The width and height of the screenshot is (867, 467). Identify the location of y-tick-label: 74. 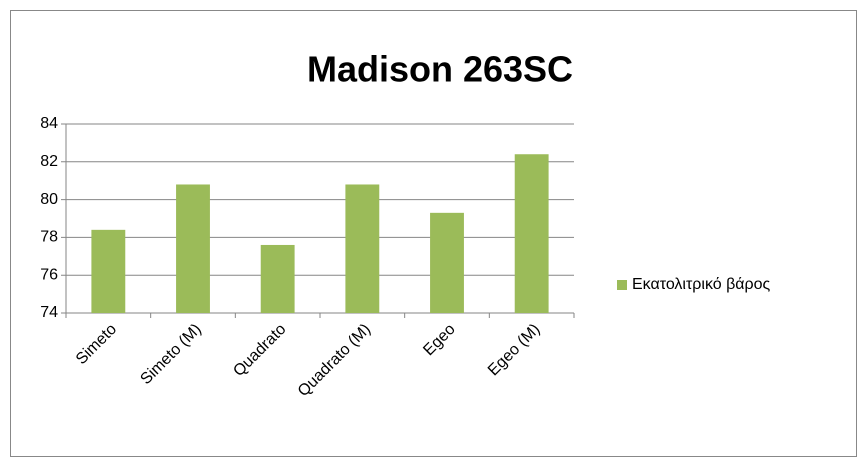
(49, 312).